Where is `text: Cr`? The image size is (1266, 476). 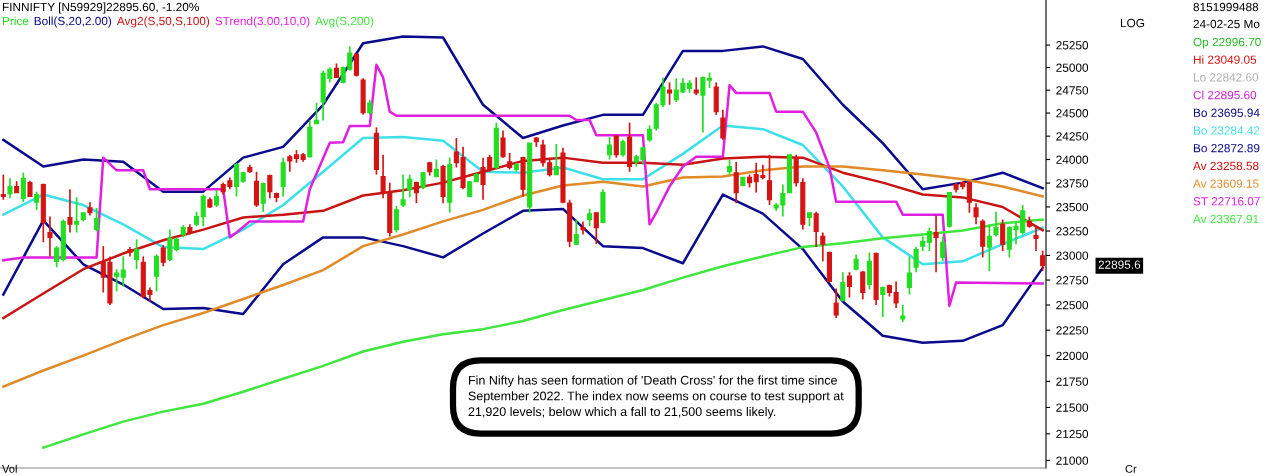 text: Cr is located at coordinates (1131, 468).